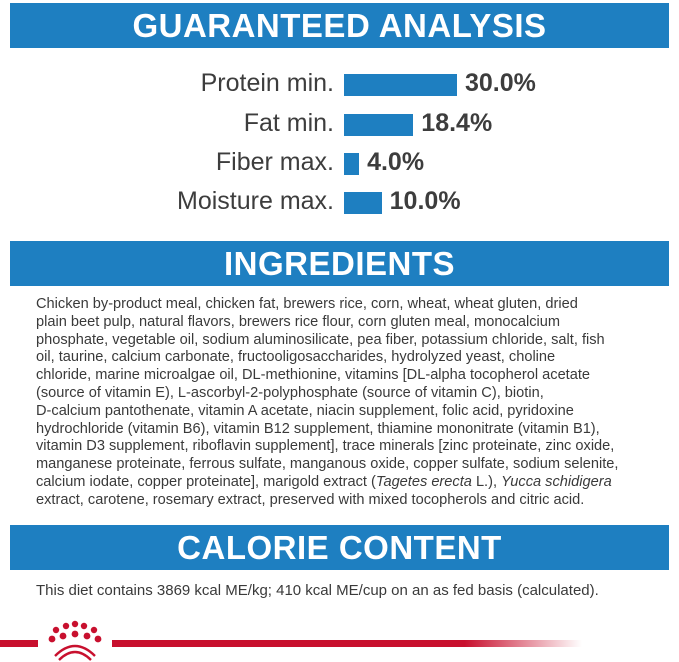 The image size is (679, 662). Describe the element at coordinates (396, 162) in the screenshot. I see `analysis-value: 4.0%` at that location.